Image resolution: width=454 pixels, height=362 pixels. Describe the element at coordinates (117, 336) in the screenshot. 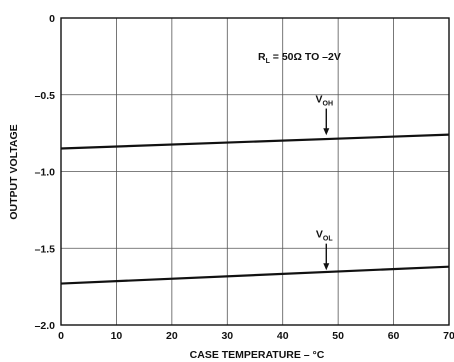

I see `x-tick-label: 10` at that location.